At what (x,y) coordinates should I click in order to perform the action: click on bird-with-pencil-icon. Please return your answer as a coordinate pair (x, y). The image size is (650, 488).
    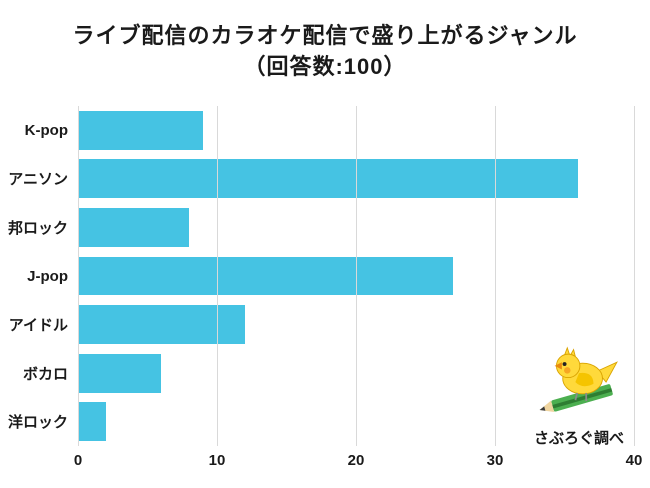
    Looking at the image, I should click on (578, 379).